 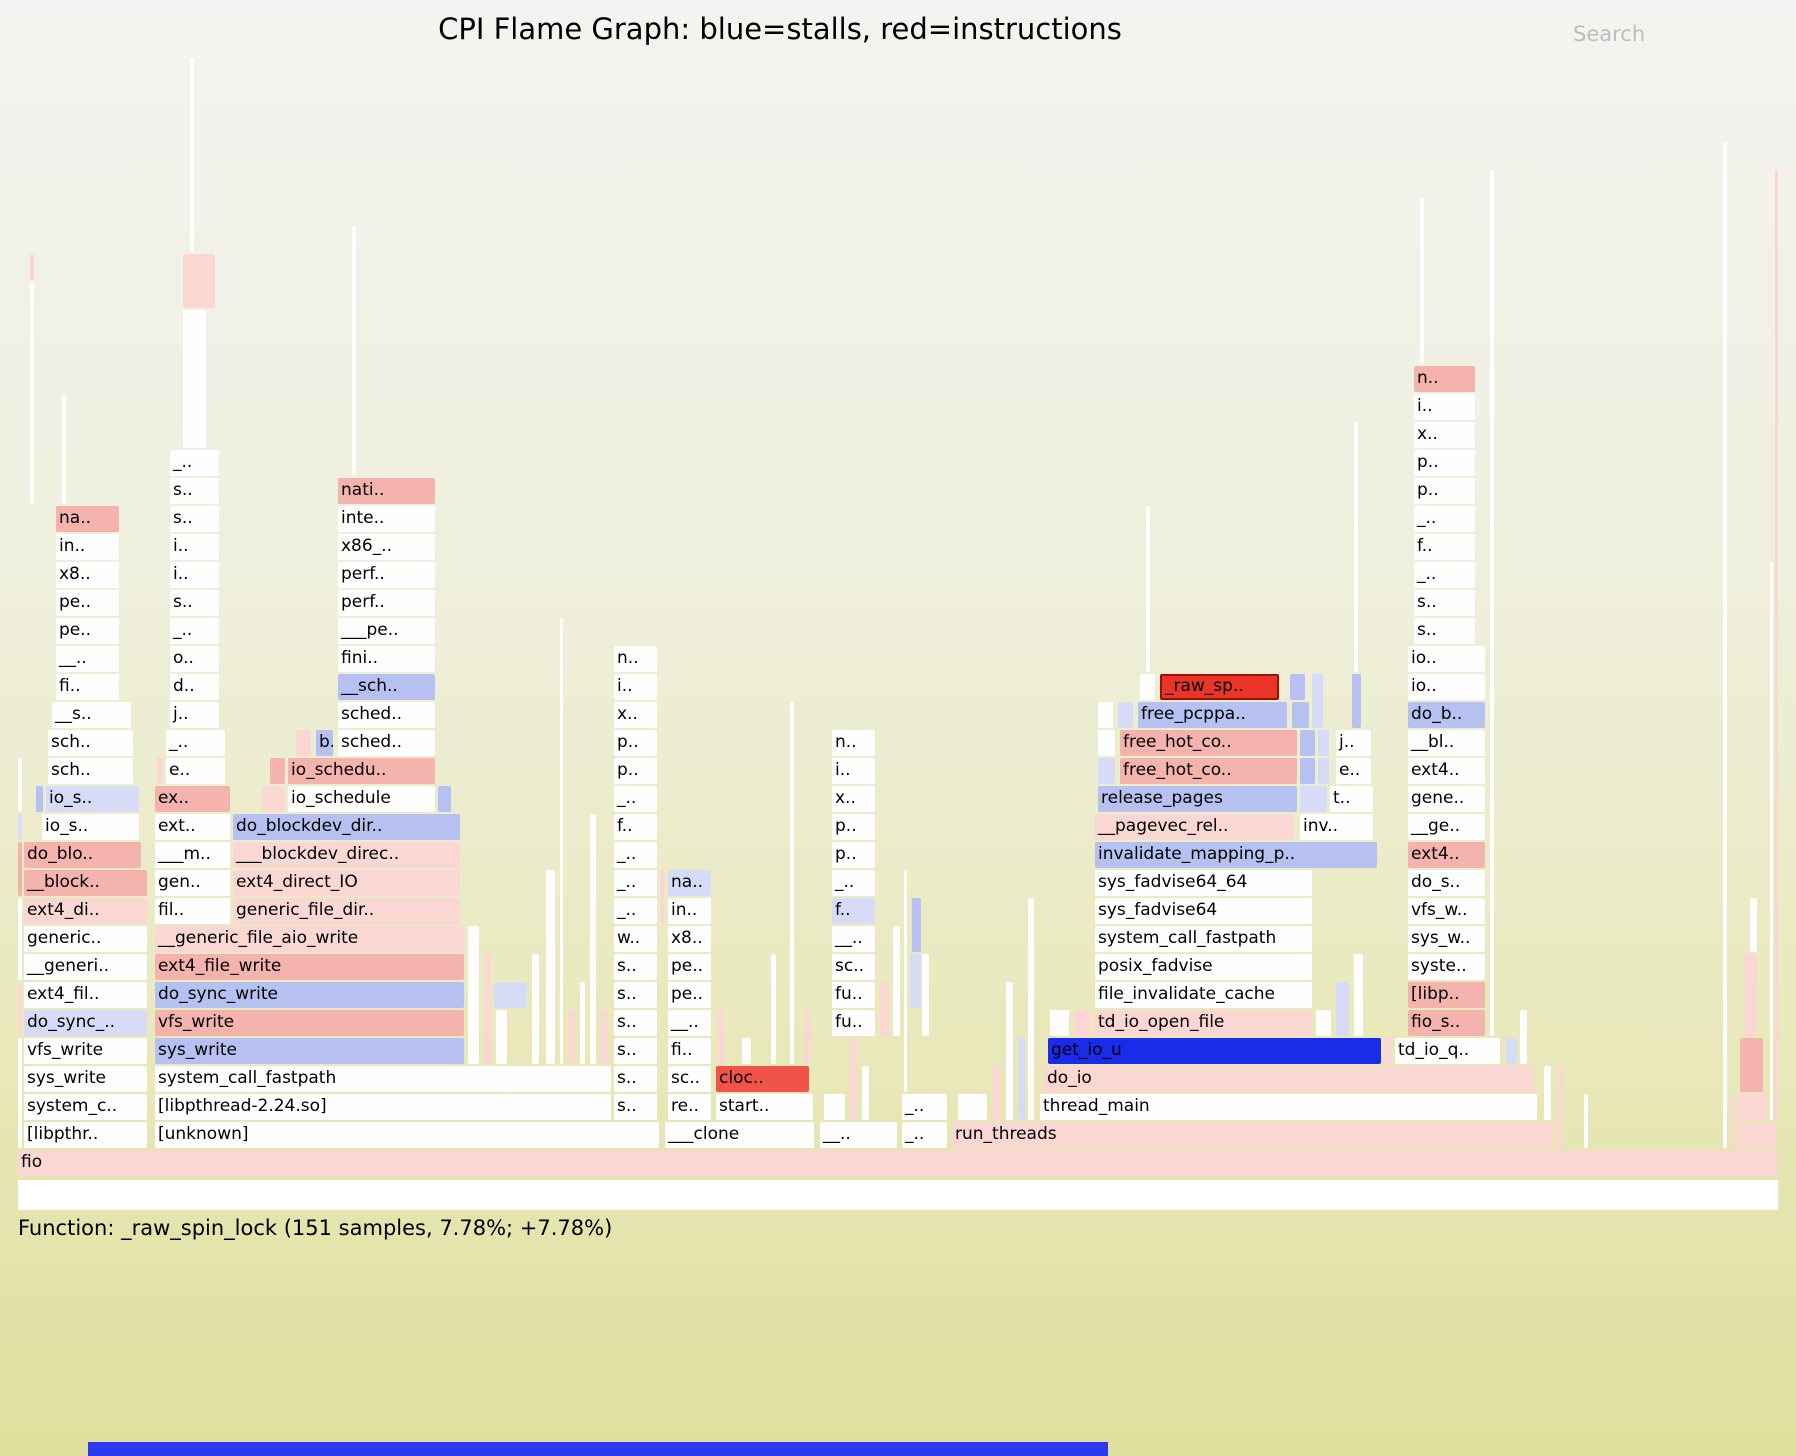 I want to click on flame-frame-ext4_direct_IO: ext4_direct_IO, so click(x=346, y=883).